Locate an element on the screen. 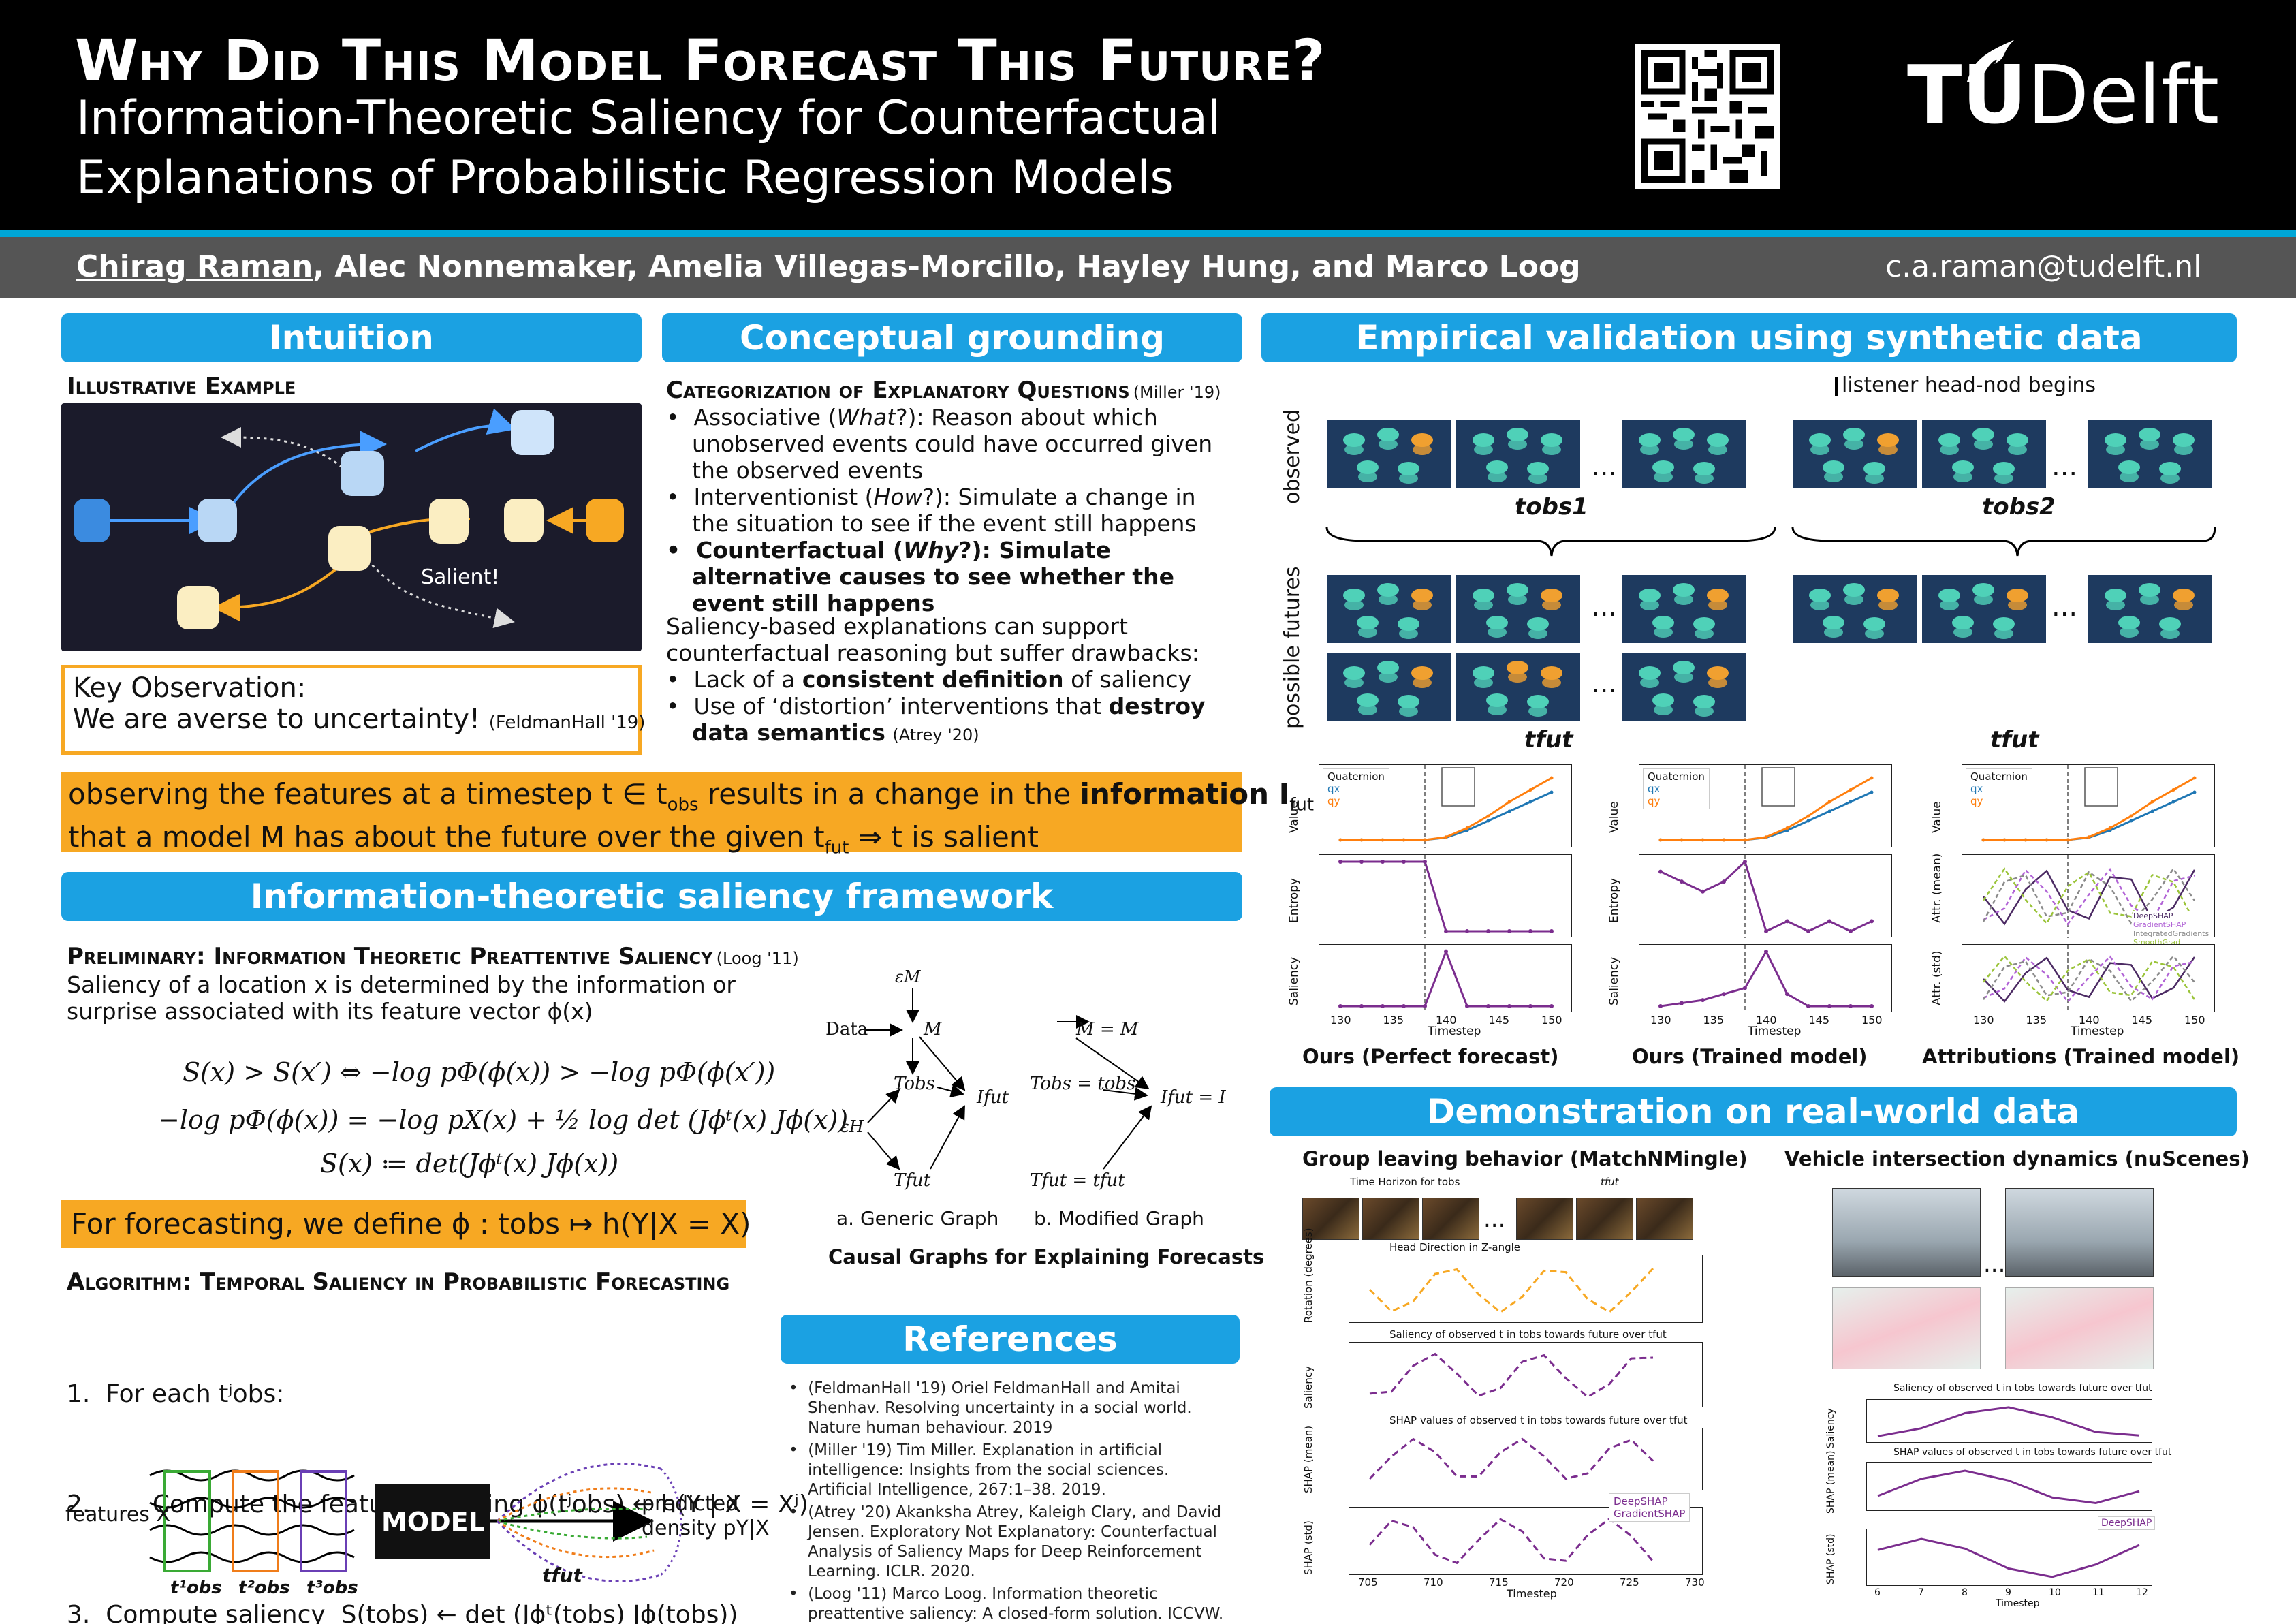  time-horizon-label: Time Horizon for tobs is located at coordinates (1405, 1182).